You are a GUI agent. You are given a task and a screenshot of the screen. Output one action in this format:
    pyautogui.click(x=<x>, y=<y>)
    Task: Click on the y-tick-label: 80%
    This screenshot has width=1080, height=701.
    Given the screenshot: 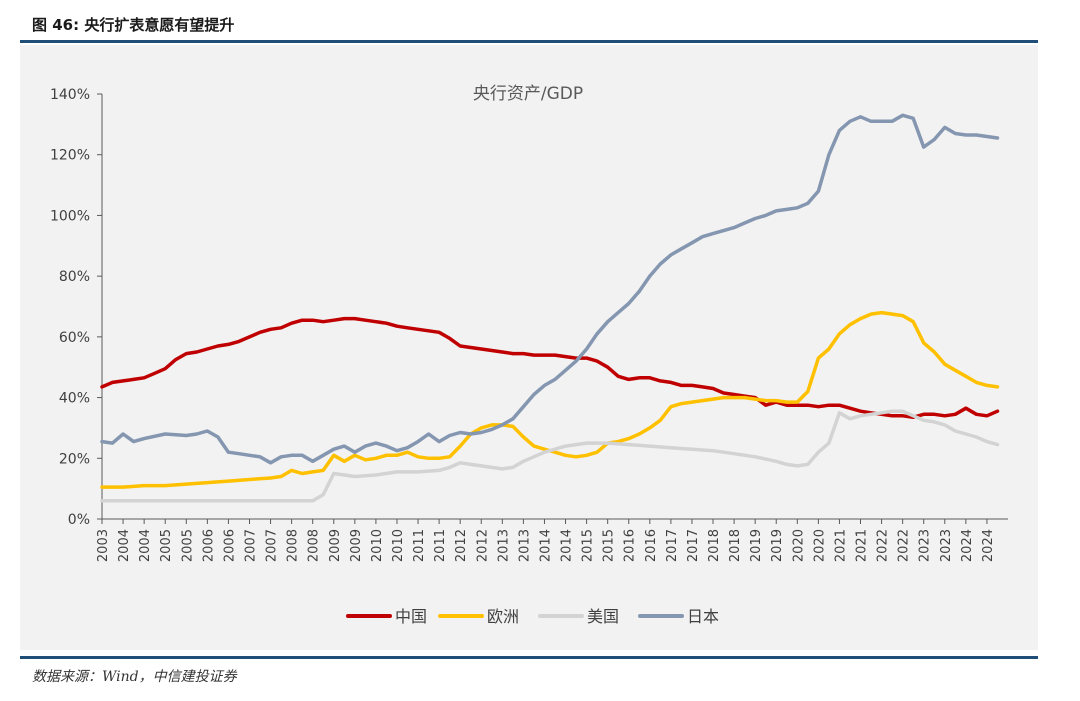 What is the action you would take?
    pyautogui.click(x=74, y=277)
    